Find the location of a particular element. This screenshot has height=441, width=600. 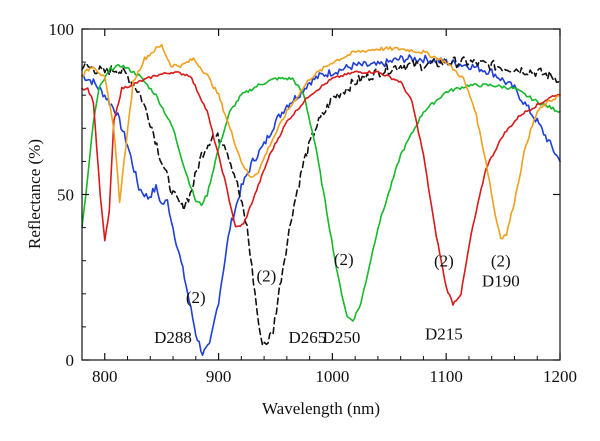

x-tick-label-1200: 1200 is located at coordinates (560, 376).